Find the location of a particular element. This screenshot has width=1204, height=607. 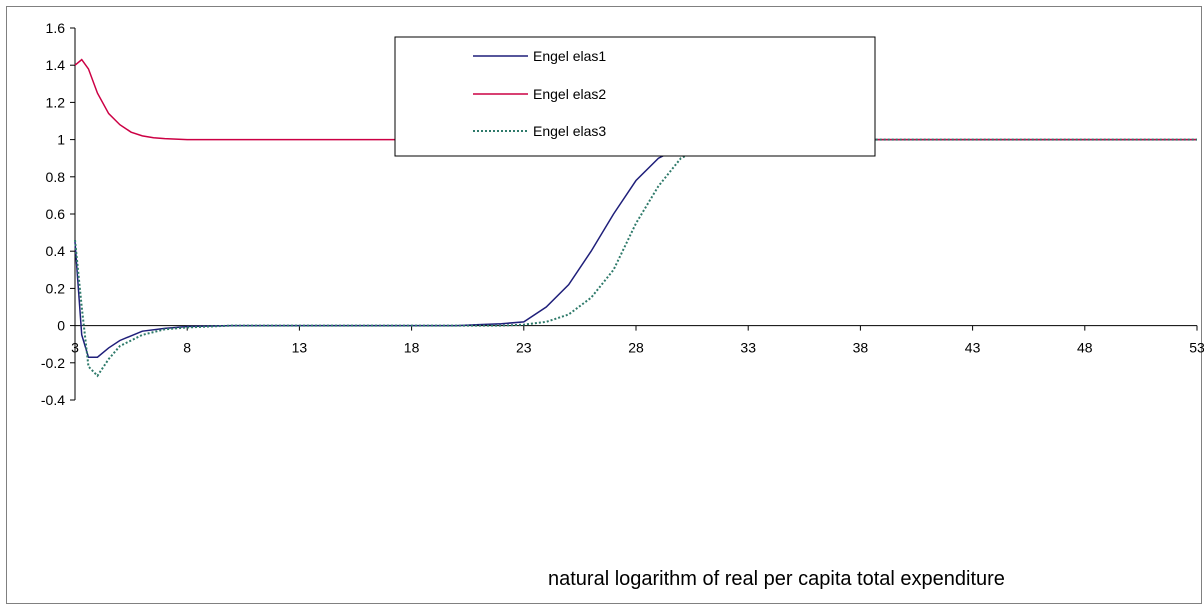

y-tick-label: 1 is located at coordinates (61, 140).